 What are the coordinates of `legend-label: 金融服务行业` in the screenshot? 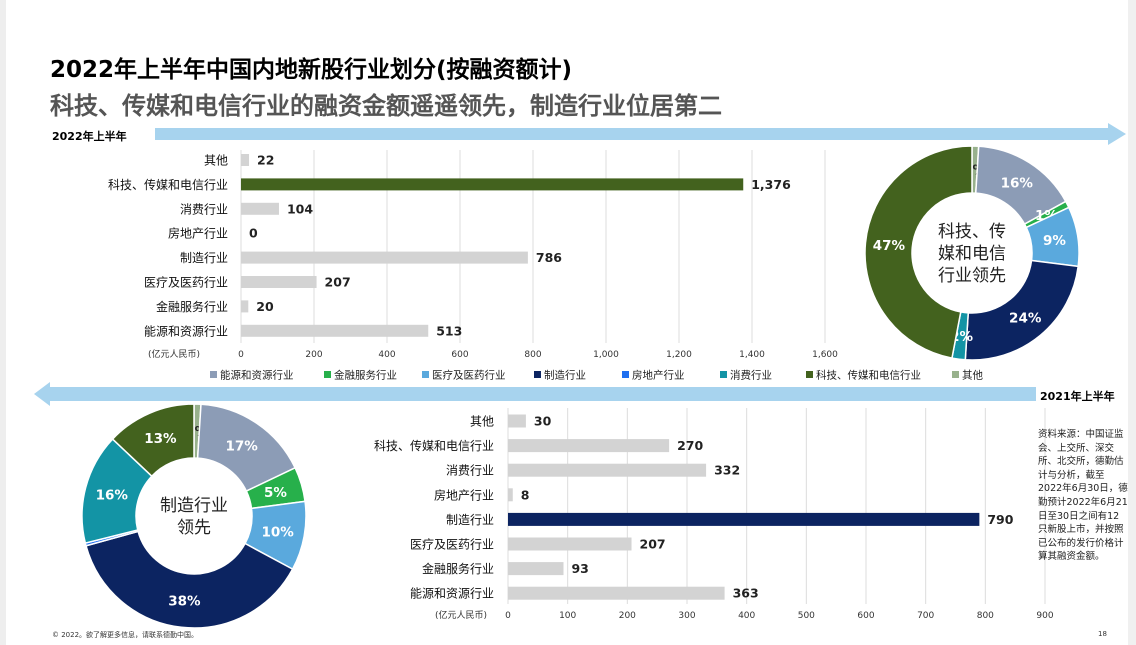 It's located at (365, 375).